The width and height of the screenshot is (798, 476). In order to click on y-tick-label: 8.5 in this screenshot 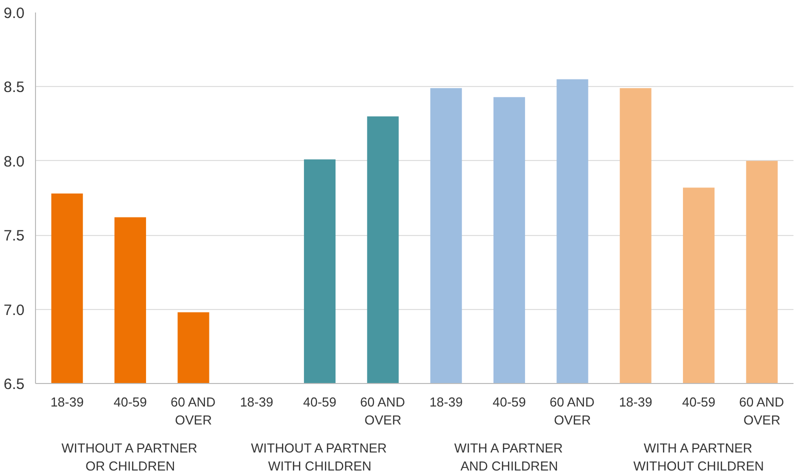, I will do `click(14, 87)`.